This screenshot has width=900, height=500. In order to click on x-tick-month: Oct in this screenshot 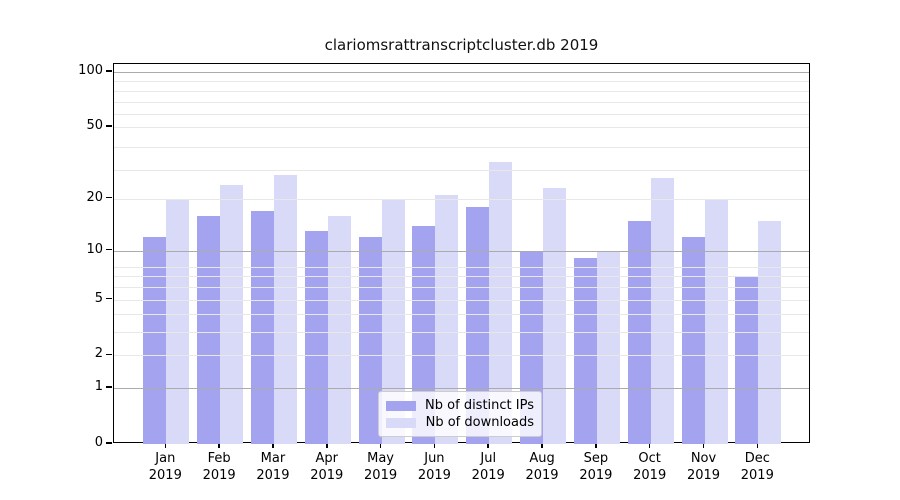, I will do `click(649, 458)`.